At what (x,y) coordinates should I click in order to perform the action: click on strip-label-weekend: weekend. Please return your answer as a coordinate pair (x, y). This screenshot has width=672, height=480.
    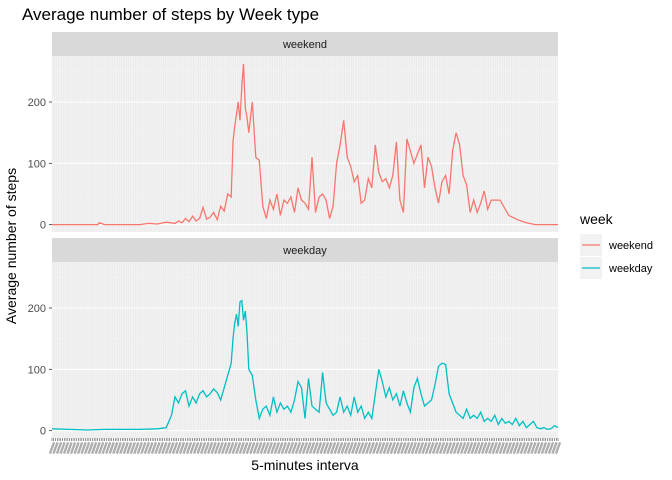
    Looking at the image, I should click on (304, 45).